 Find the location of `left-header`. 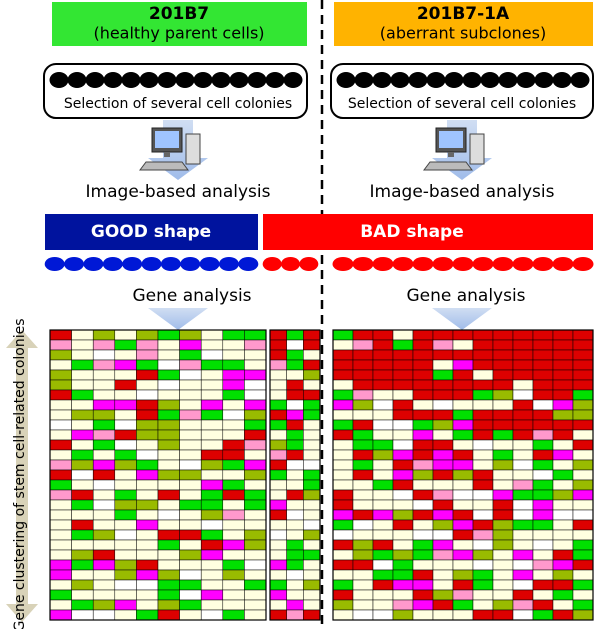

left-header is located at coordinates (179, 24).